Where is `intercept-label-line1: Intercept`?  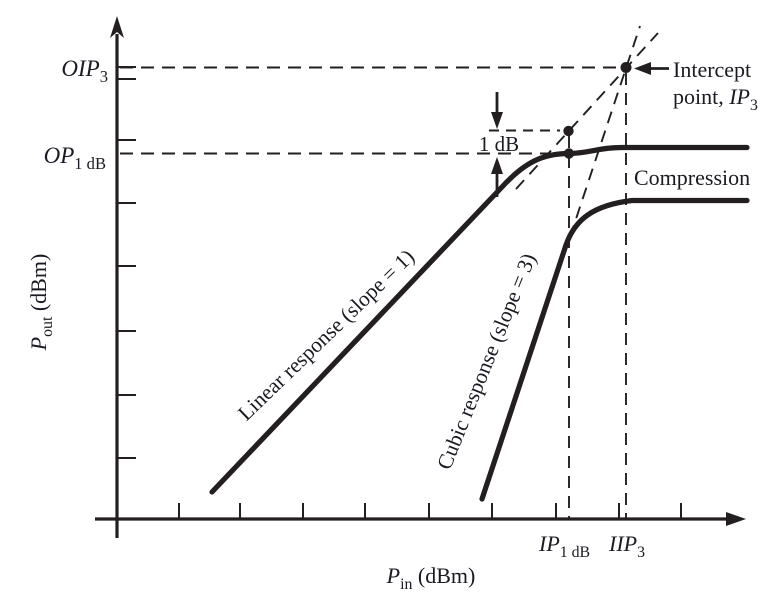
intercept-label-line1: Intercept is located at coordinates (712, 69).